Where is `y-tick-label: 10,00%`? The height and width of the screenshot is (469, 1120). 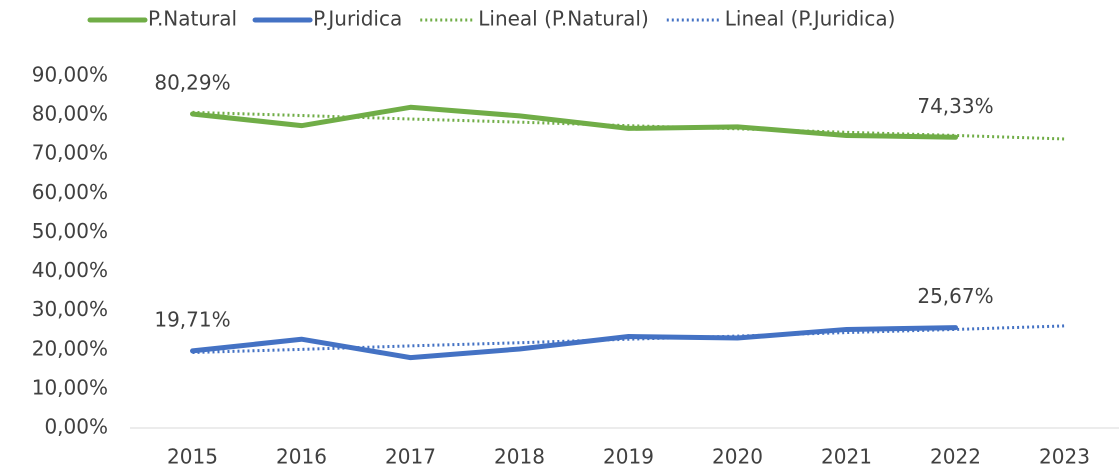
y-tick-label: 10,00% is located at coordinates (70, 387).